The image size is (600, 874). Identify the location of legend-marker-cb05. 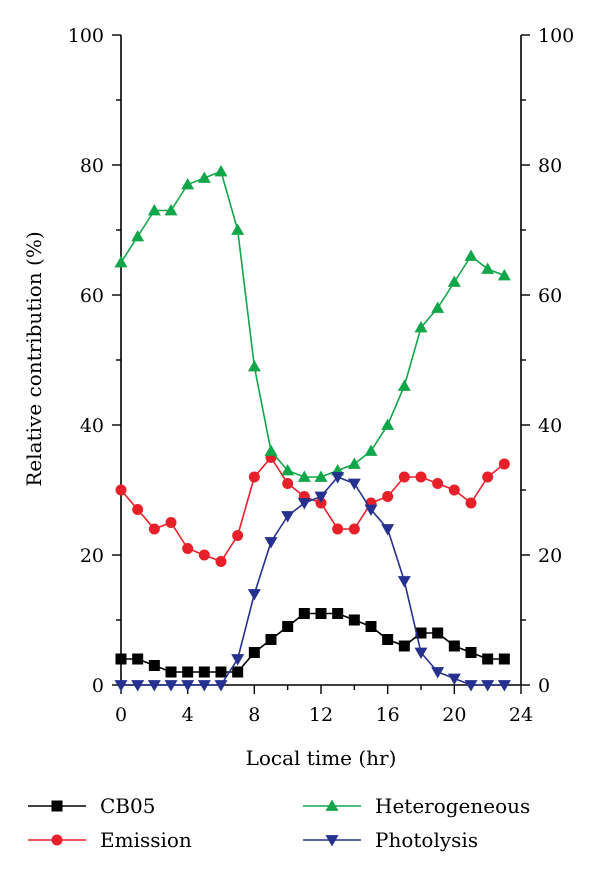
(57, 806).